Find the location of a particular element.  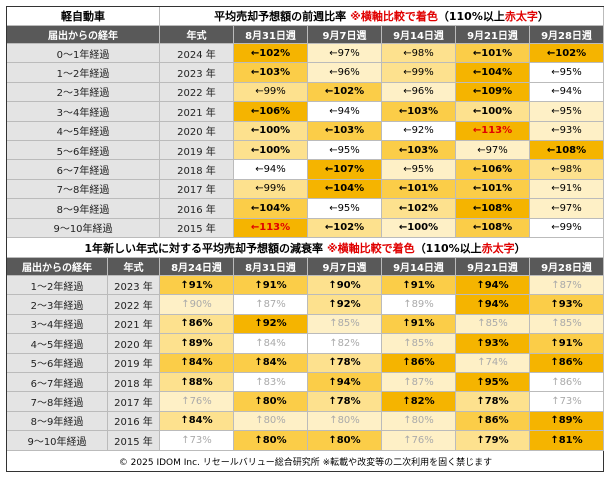

header-cell: 届出からの経年 is located at coordinates (83, 35).